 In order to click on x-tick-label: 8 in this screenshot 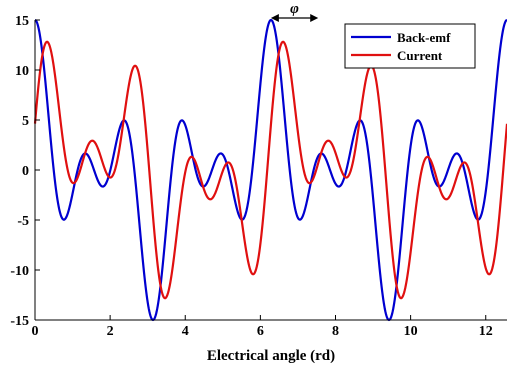, I will do `click(335, 331)`.